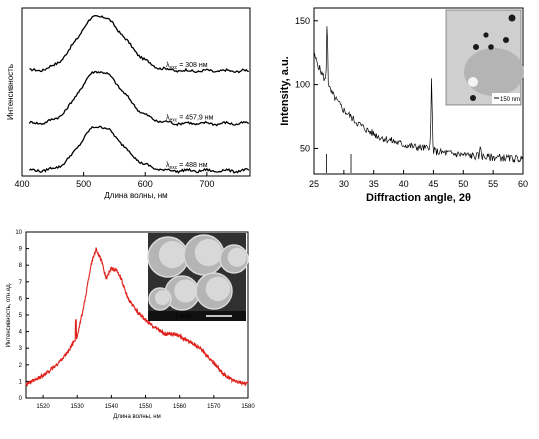 This screenshot has width=539, height=439. I want to click on x-tick-label: 55, so click(493, 184).